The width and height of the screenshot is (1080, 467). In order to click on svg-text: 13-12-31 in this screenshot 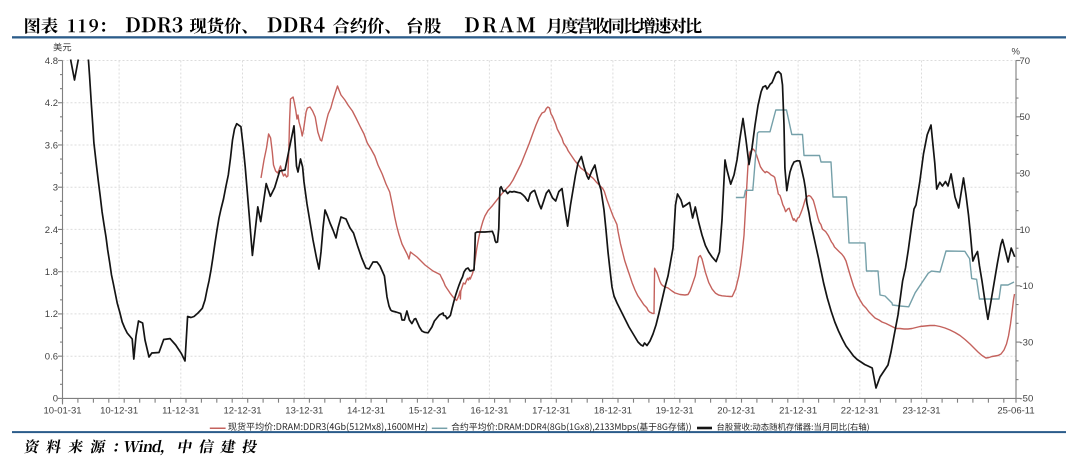, I will do `click(304, 411)`.